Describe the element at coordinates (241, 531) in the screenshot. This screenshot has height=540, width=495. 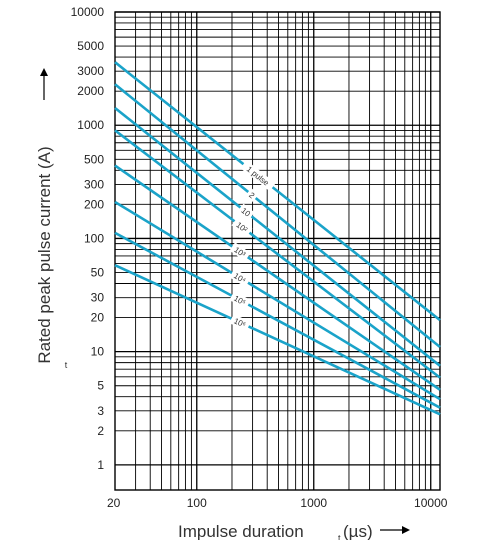
I see `x-axis-title: Impulse duration` at that location.